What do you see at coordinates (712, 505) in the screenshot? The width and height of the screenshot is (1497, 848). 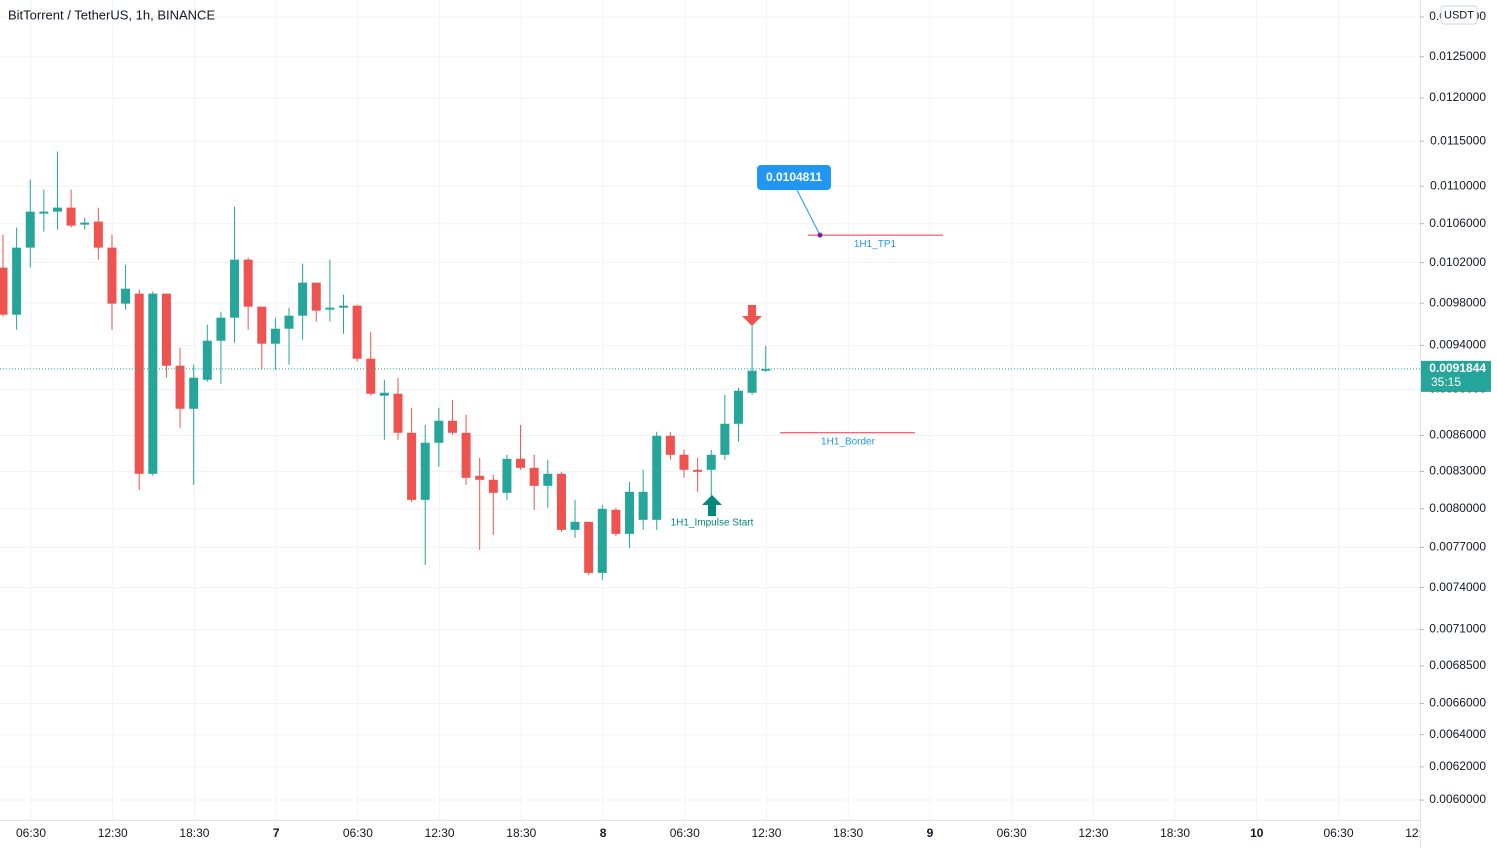 I see `buy-arrow` at bounding box center [712, 505].